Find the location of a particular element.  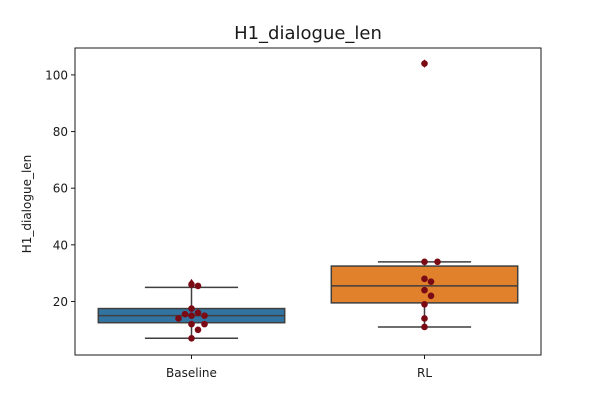

x-tick-label: Baseline is located at coordinates (191, 373).